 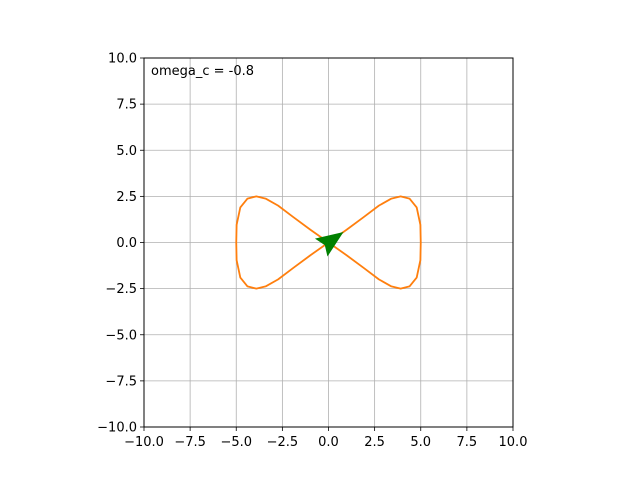 What do you see at coordinates (328, 442) in the screenshot?
I see `x-tick-label: 0.0` at bounding box center [328, 442].